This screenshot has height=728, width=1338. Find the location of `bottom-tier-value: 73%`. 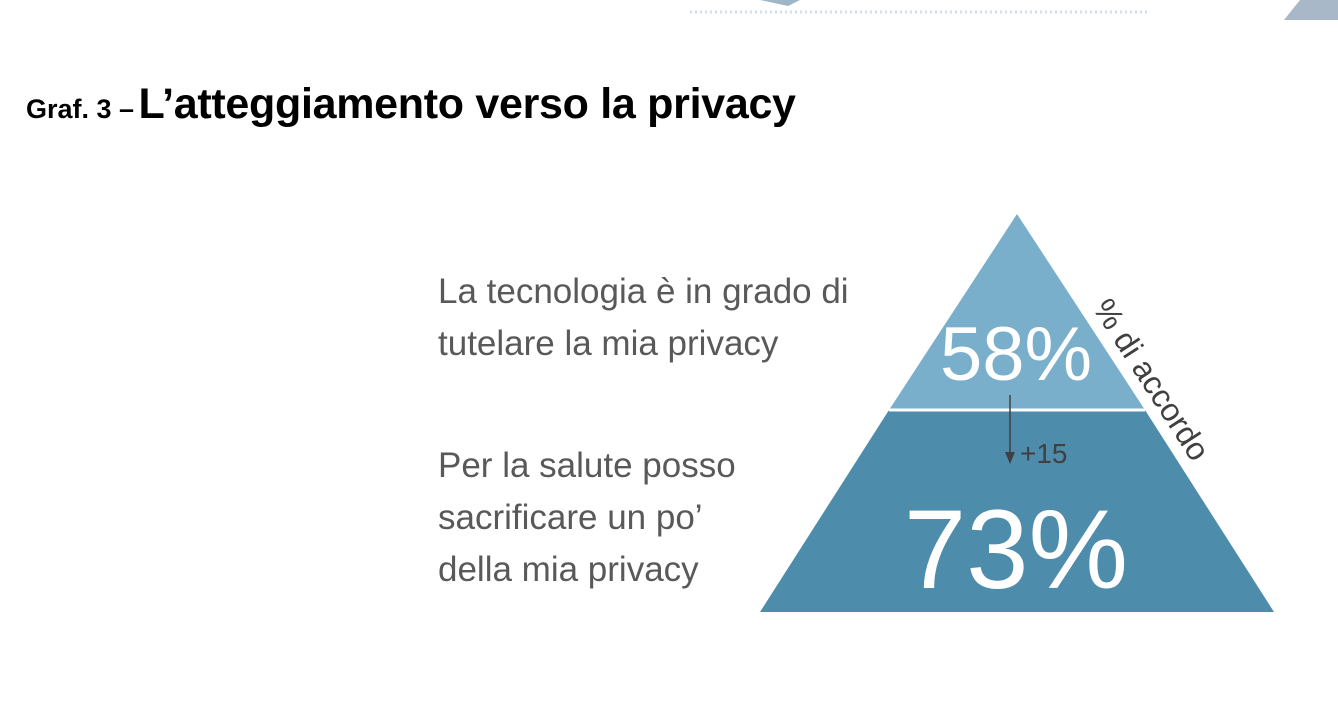

bottom-tier-value: 73% is located at coordinates (1016, 549).